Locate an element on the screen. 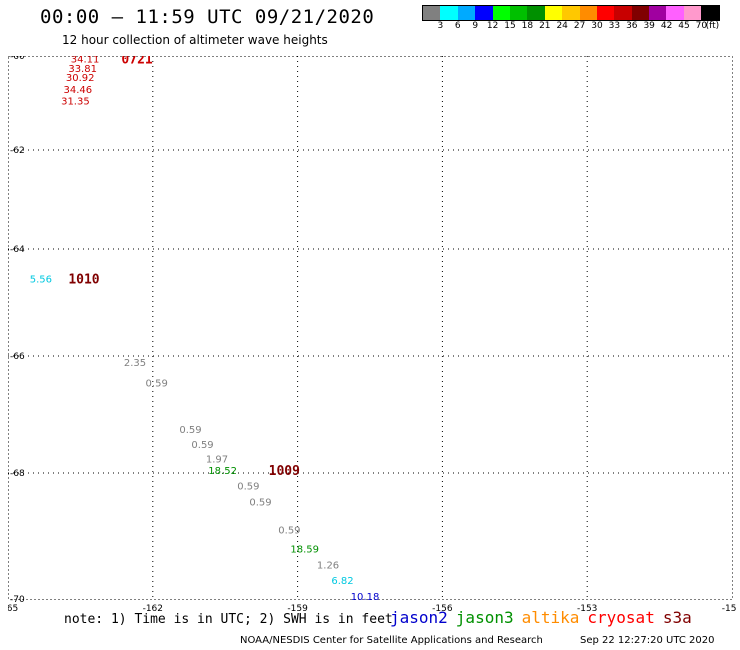 Image resolution: width=740 pixels, height=650 pixels. pass-time-label: 1009 is located at coordinates (284, 471).